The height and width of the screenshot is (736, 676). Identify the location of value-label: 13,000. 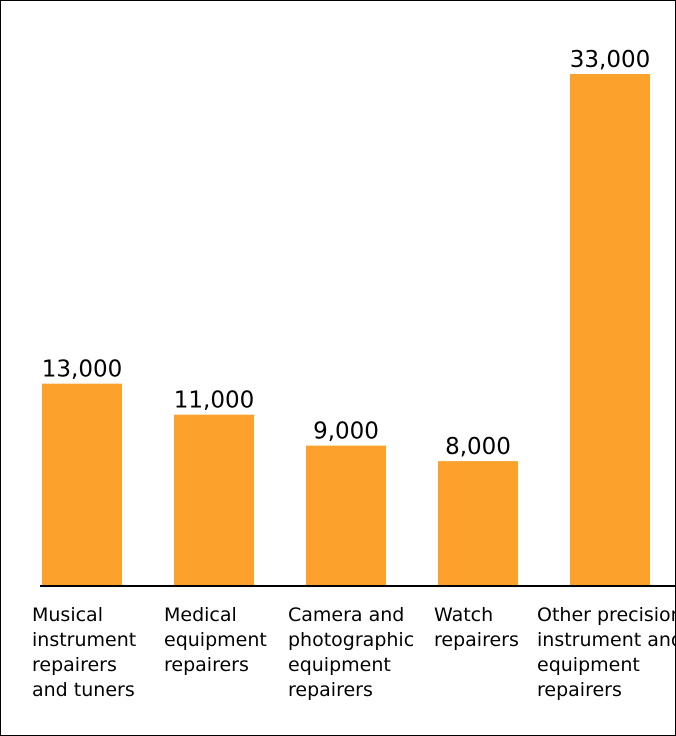
(82, 370).